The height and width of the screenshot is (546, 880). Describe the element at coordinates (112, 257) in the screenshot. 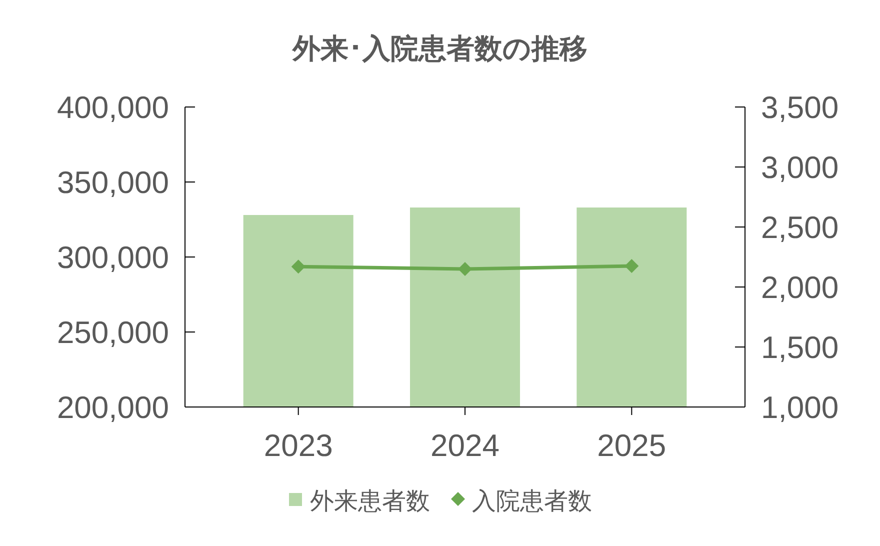

I see `y-tick-label: 300,000` at that location.